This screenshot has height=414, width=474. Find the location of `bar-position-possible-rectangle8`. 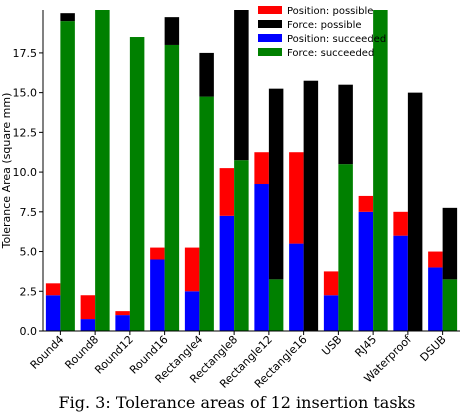

bar-position-possible-rectangle8 is located at coordinates (227, 192).